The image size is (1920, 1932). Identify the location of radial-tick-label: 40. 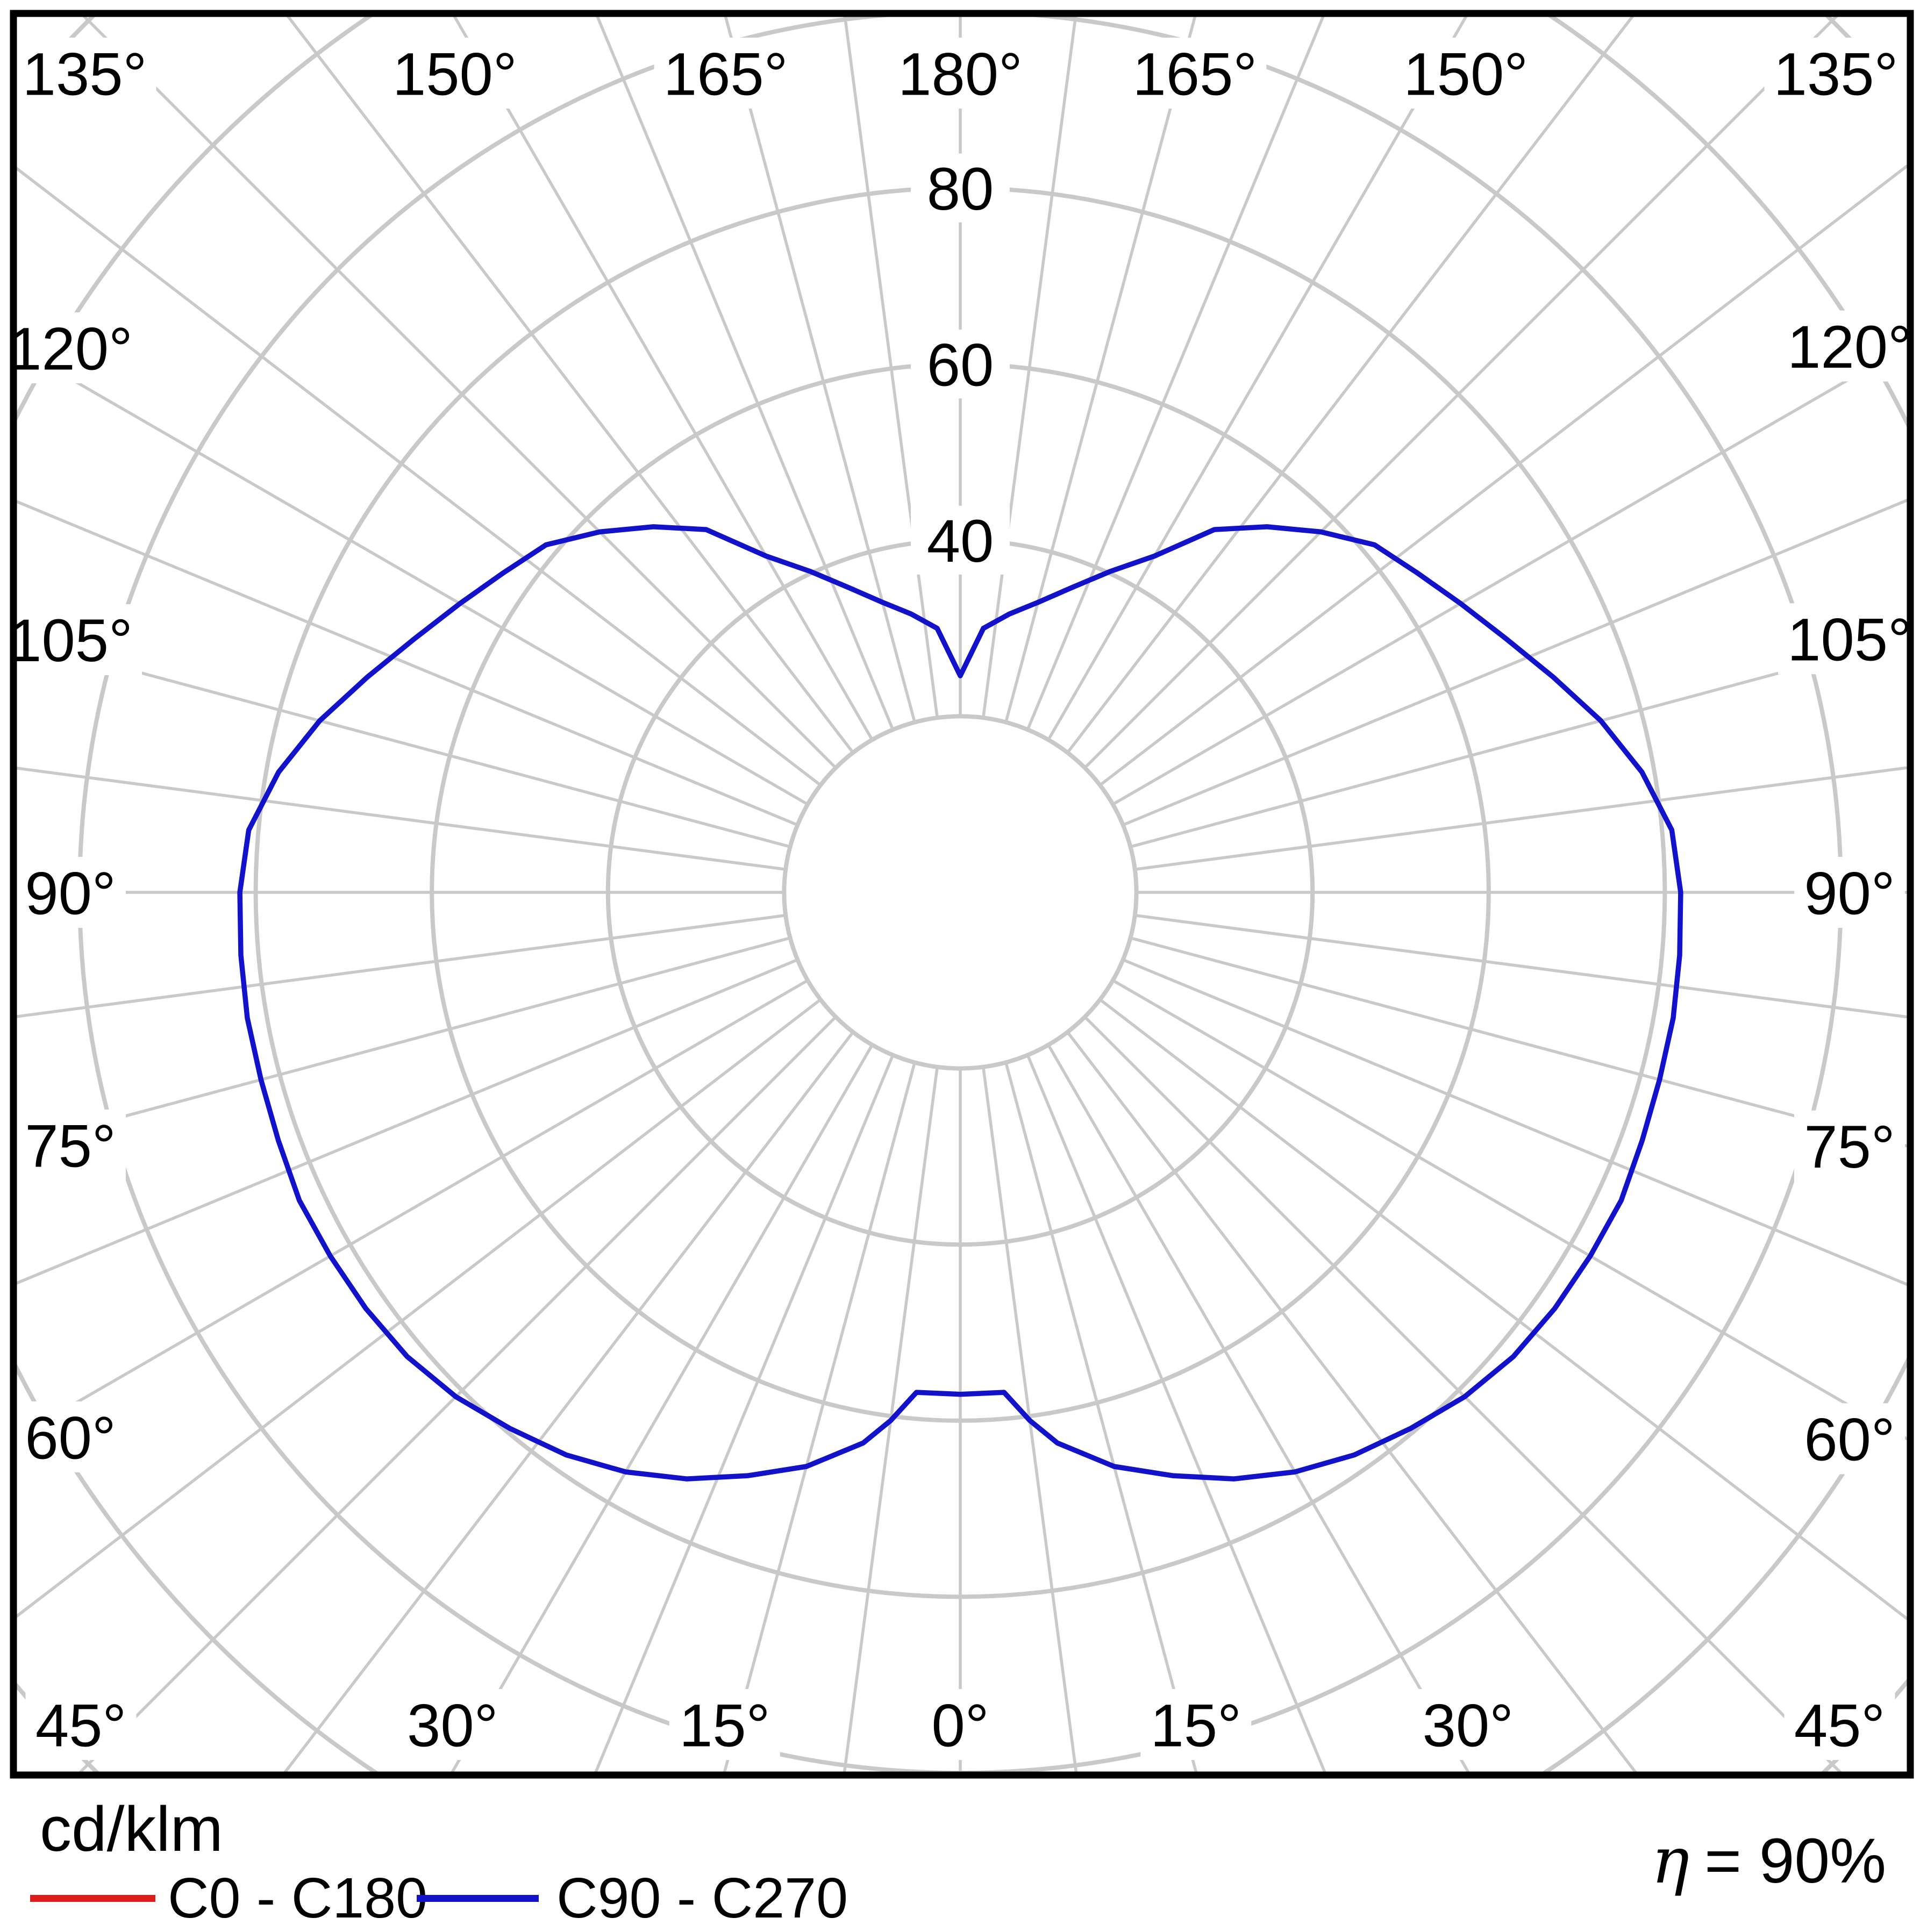
(960, 541).